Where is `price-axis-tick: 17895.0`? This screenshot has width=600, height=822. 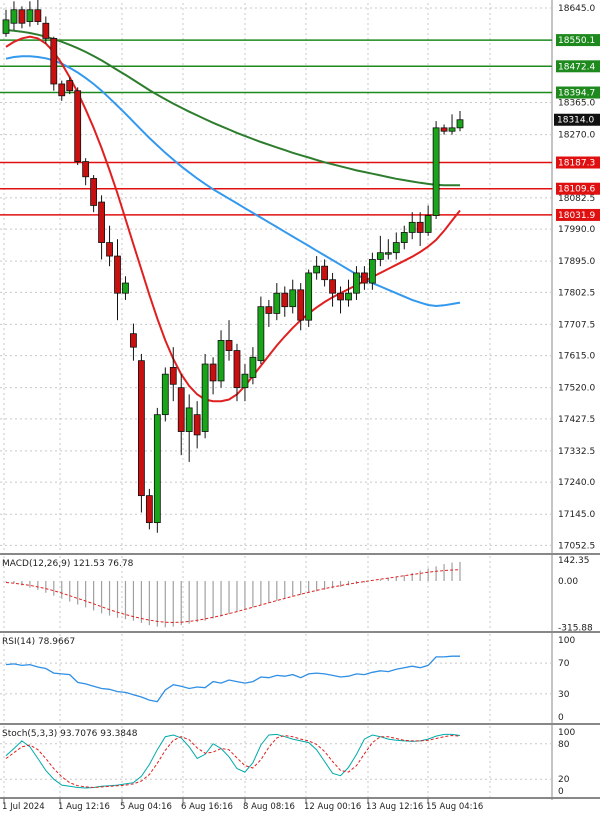
price-axis-tick: 17895.0 is located at coordinates (576, 262).